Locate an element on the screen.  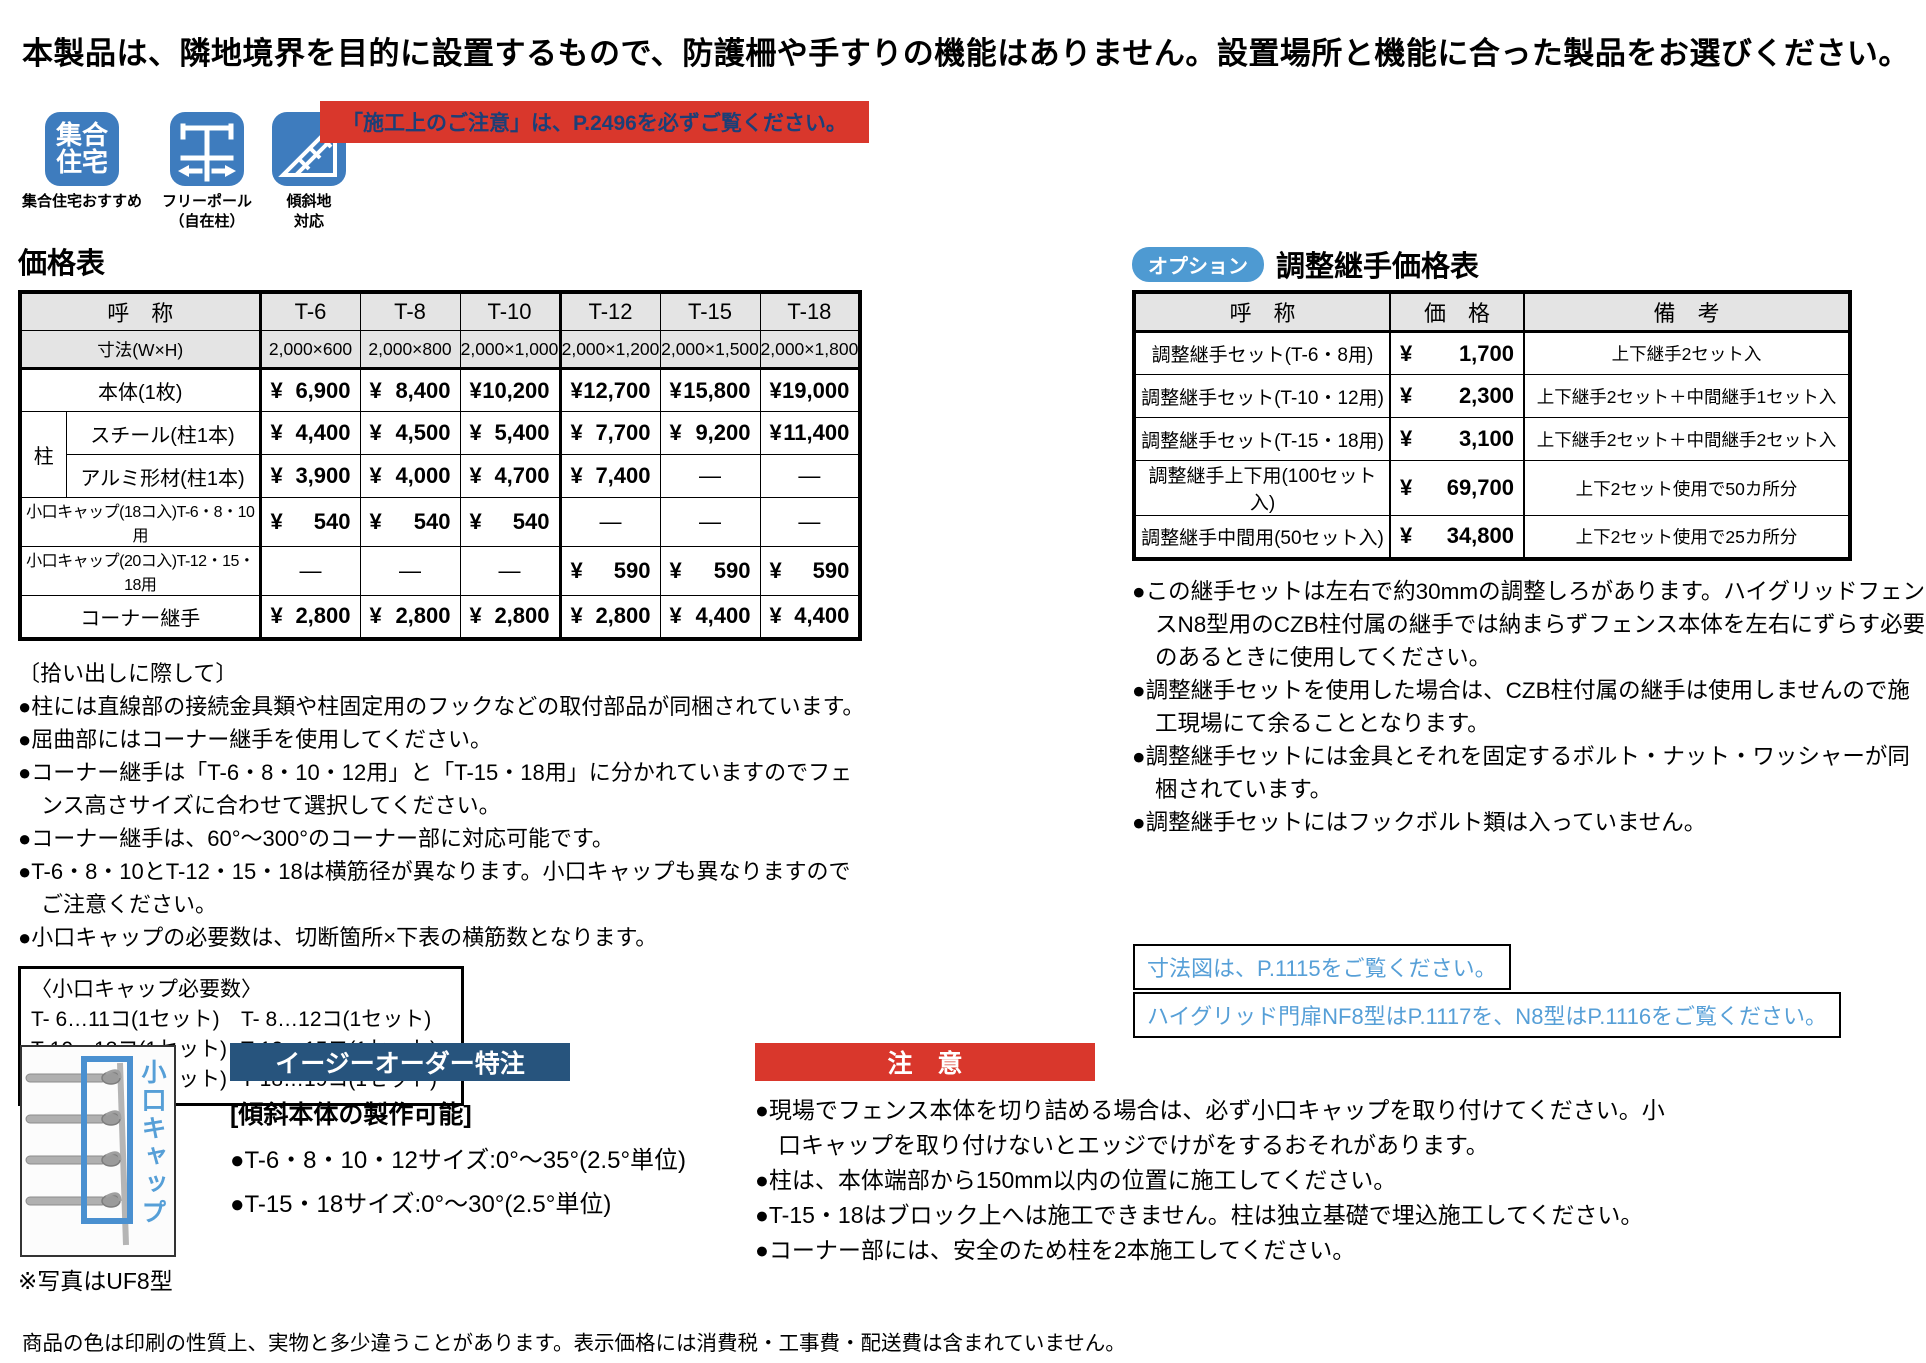
price-cell: ¥4,000 is located at coordinates (410, 476).